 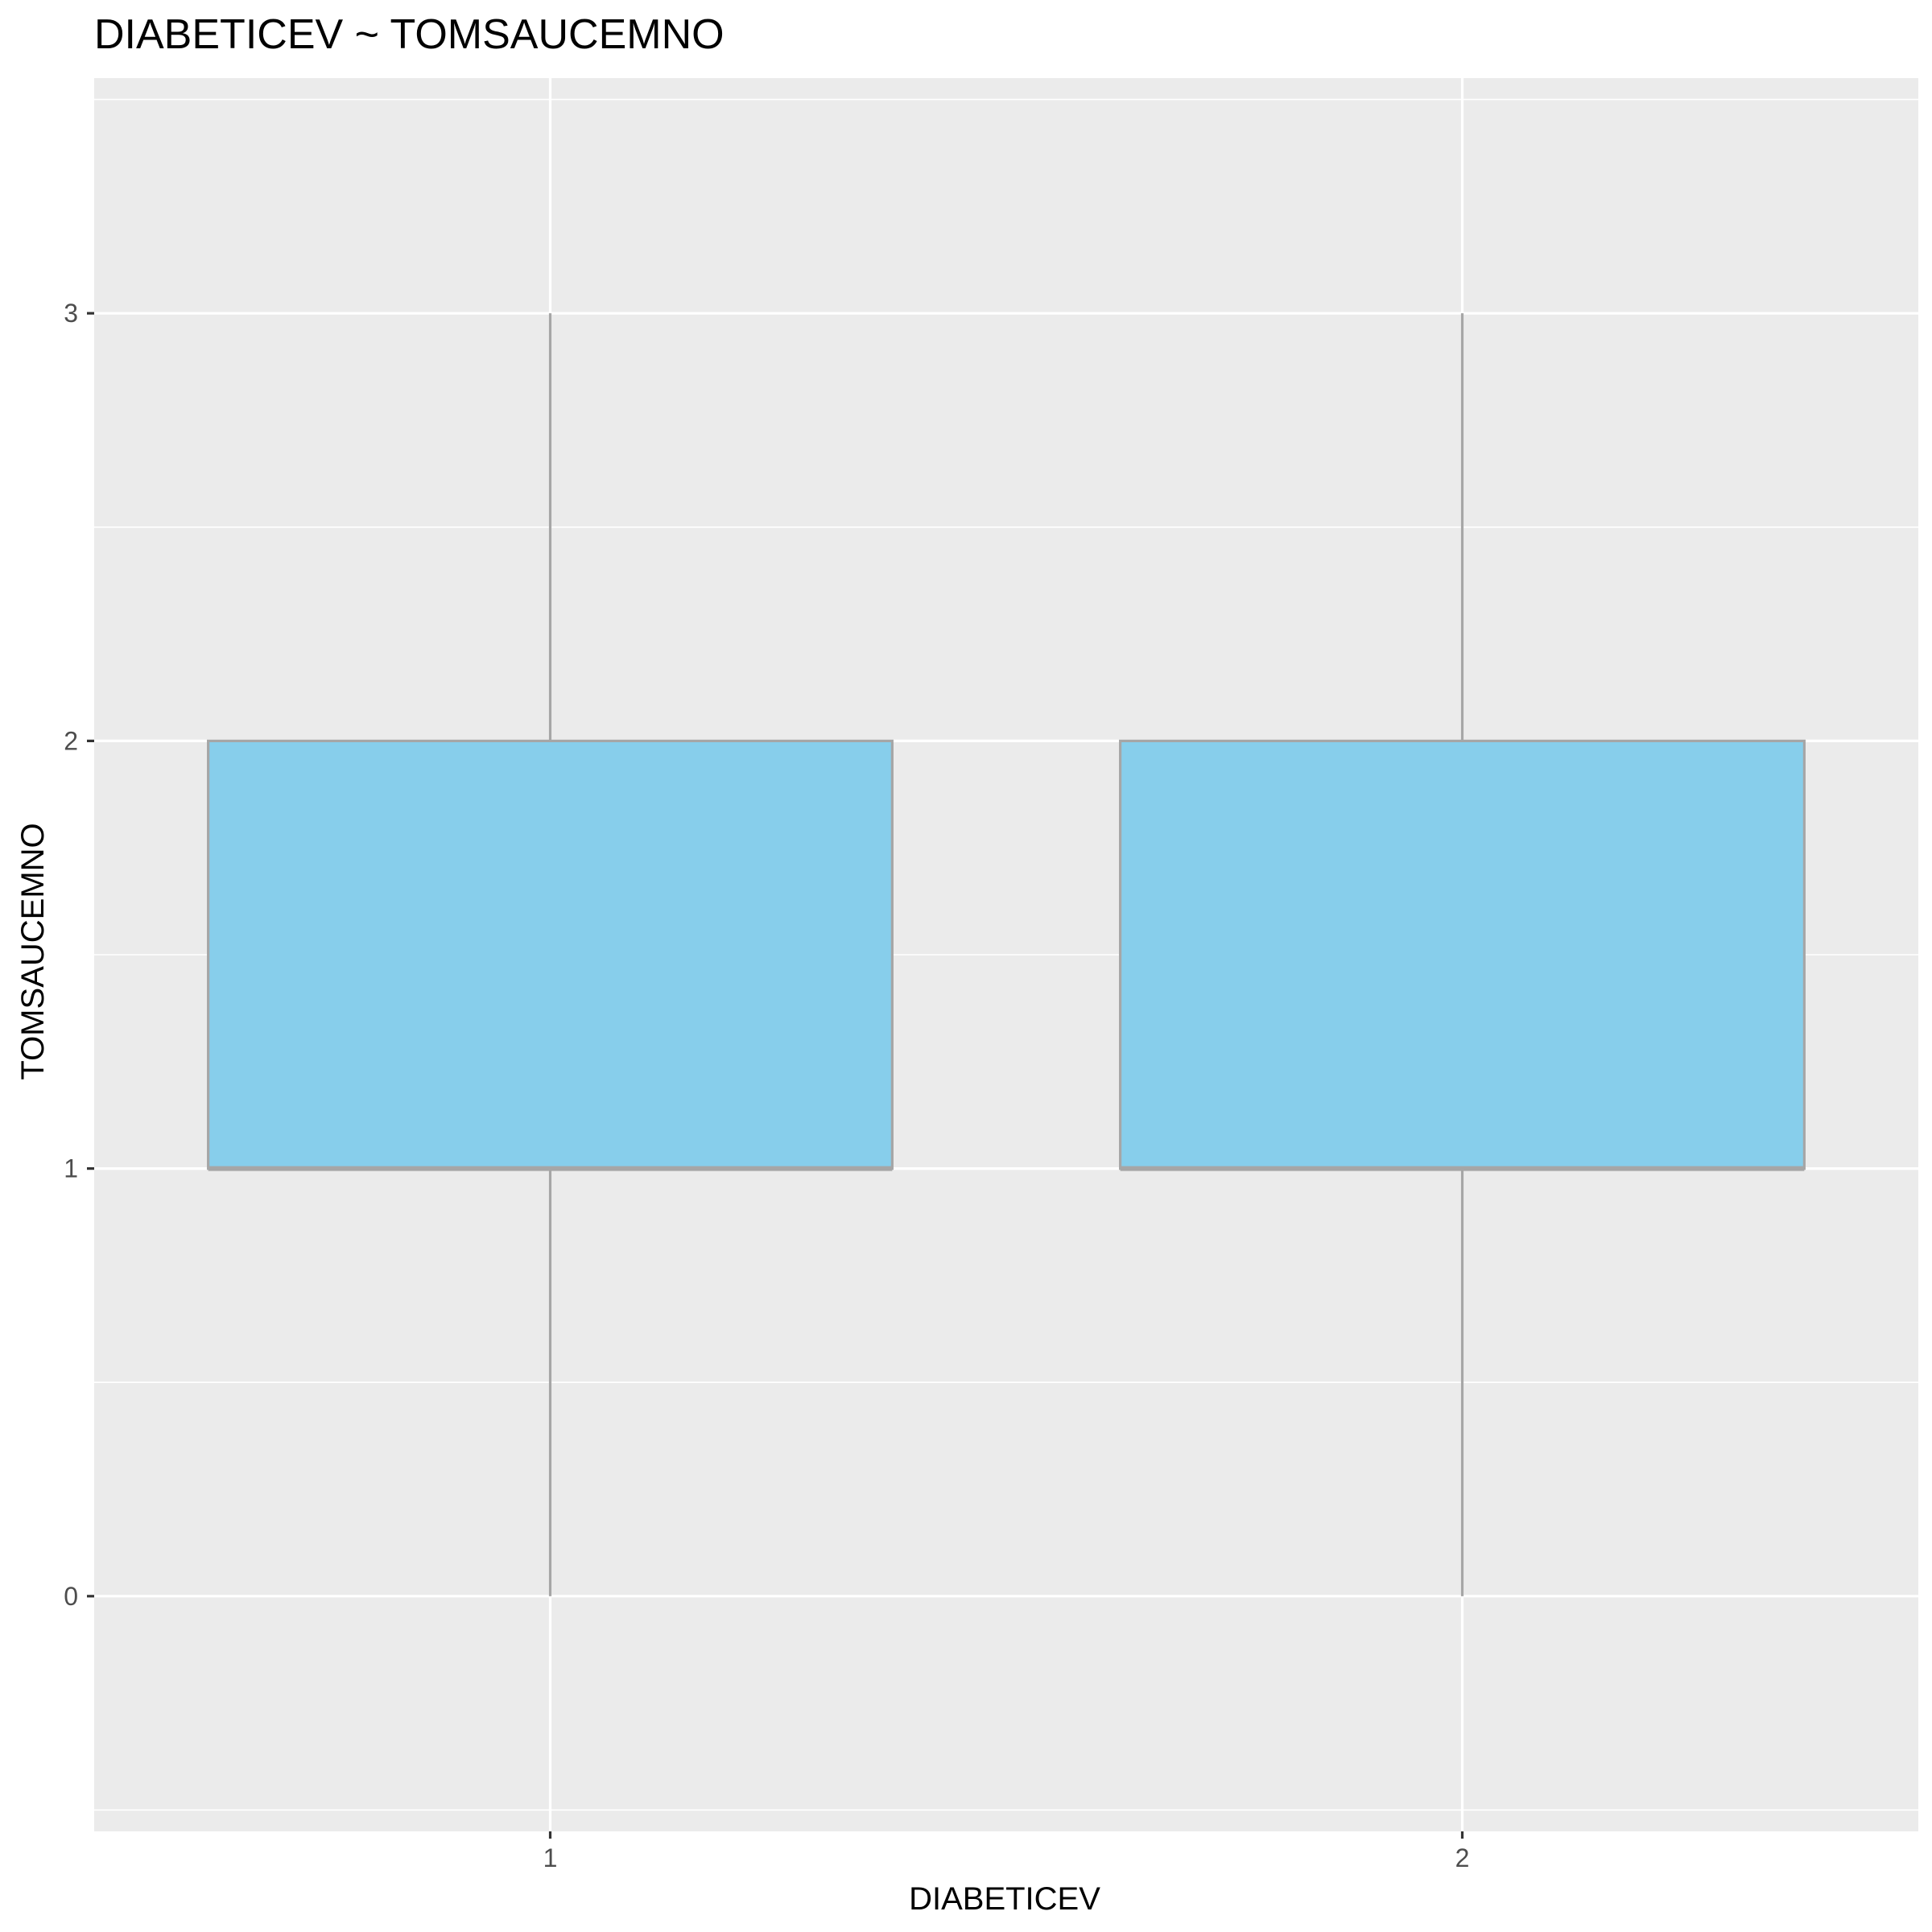 I want to click on y-tick-label: 2, so click(x=71, y=740).